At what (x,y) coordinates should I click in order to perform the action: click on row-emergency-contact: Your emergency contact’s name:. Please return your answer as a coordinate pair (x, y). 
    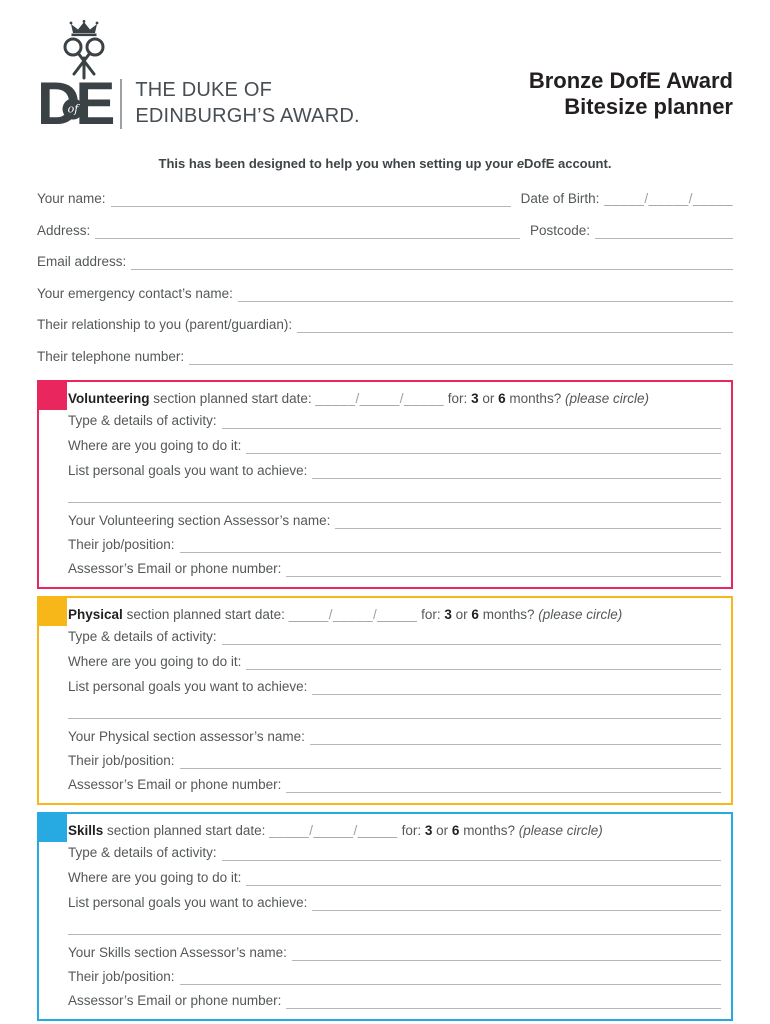
    Looking at the image, I should click on (385, 294).